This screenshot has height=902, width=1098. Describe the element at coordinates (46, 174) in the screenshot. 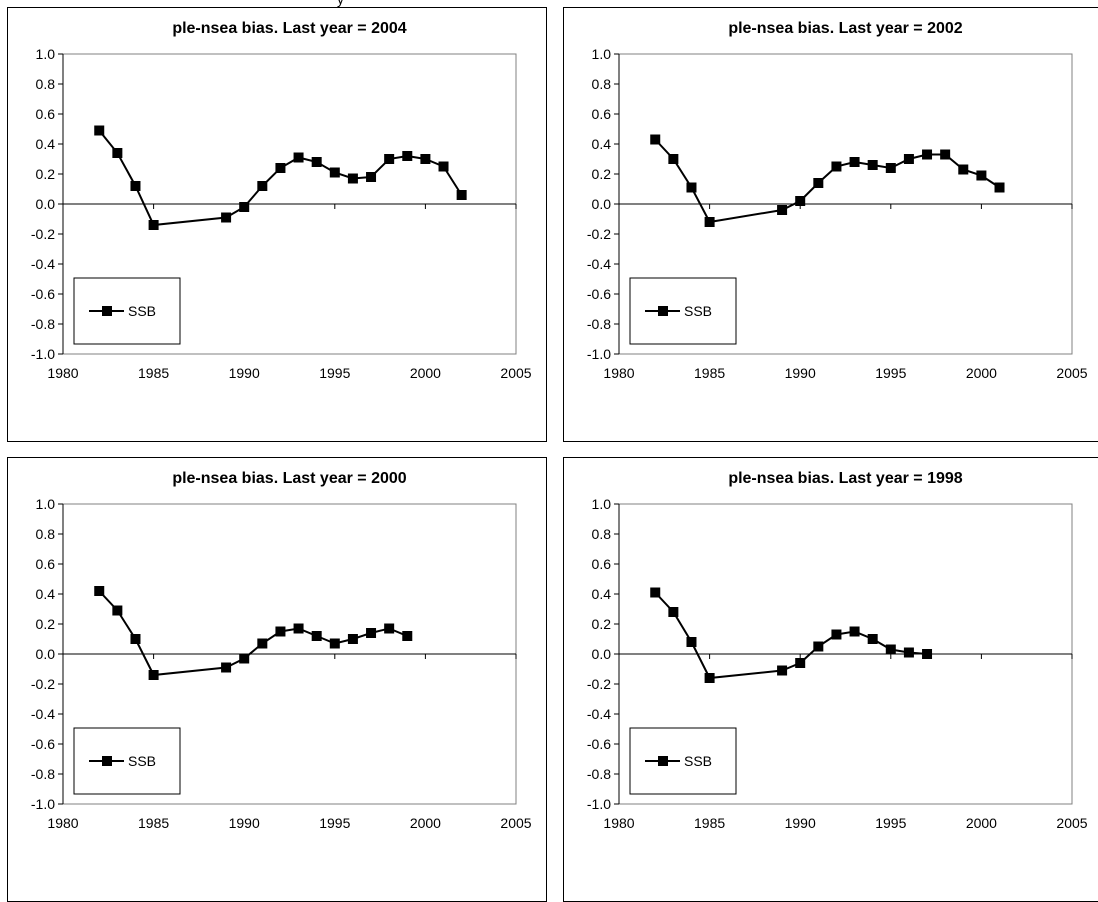

I see `y-tick-label: 0.2` at that location.